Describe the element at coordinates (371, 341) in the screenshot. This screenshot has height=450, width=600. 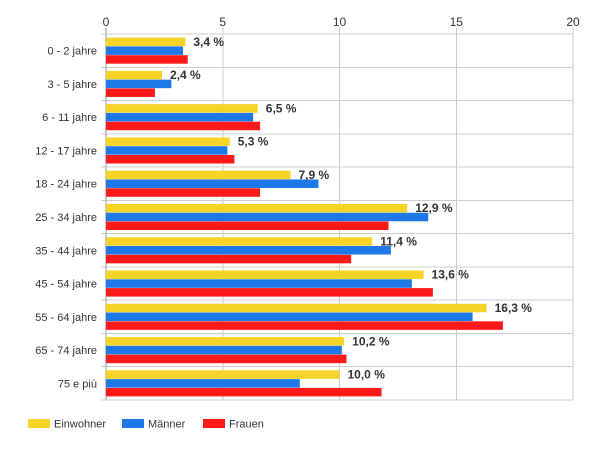
I see `data-label: 10,2 %` at that location.